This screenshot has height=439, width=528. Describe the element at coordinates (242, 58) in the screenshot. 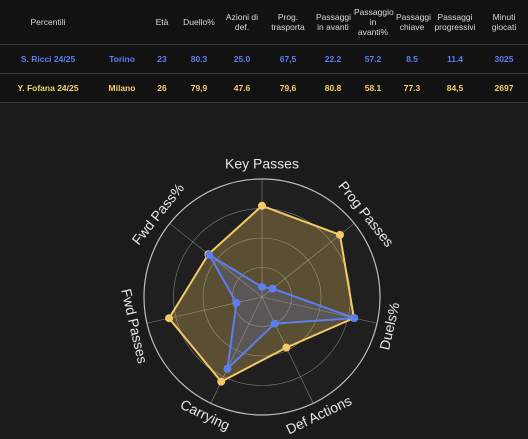

I see `table-cell: 25.0` at that location.